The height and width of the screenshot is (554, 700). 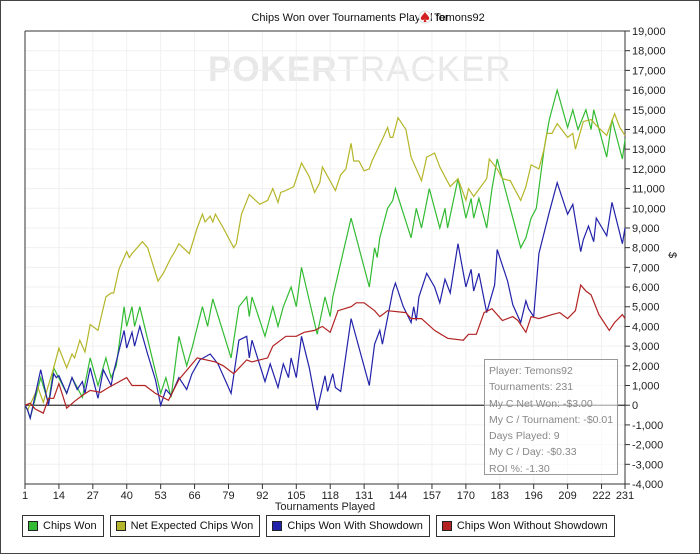 What do you see at coordinates (194, 496) in the screenshot?
I see `x-tick-label: 66` at bounding box center [194, 496].